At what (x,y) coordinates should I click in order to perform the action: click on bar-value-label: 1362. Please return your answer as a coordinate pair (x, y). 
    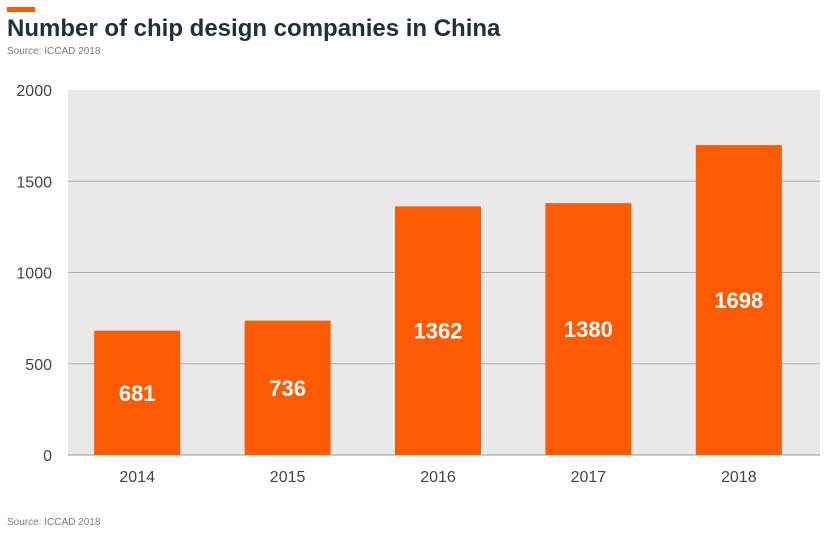
    Looking at the image, I should click on (438, 331).